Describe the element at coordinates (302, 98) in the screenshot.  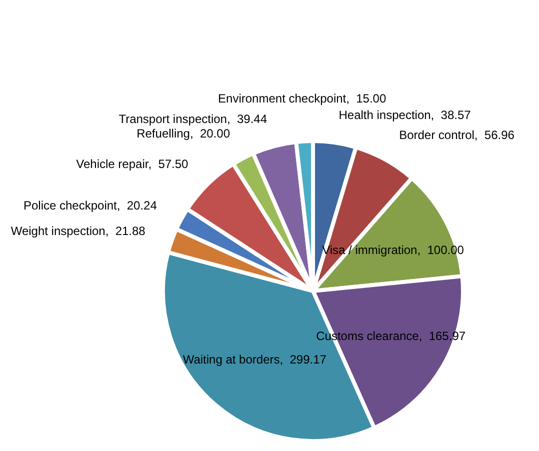
I see `slice-label: Environment checkpoint, 15.00` at that location.